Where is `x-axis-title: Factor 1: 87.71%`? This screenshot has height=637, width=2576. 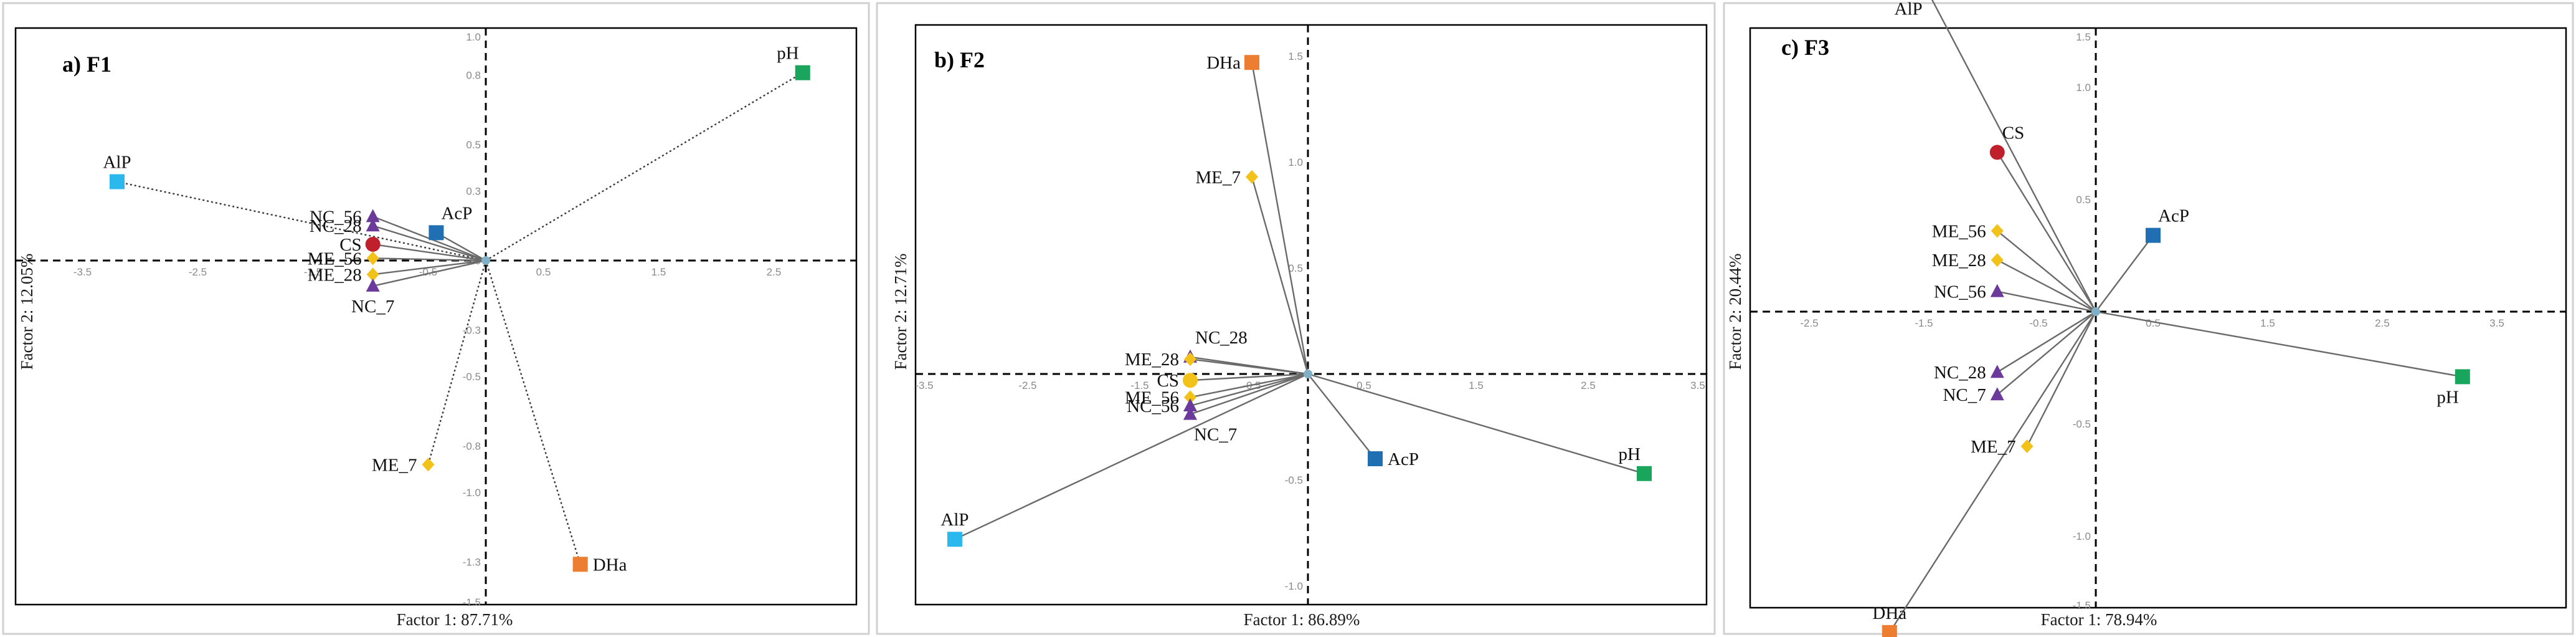
x-axis-title: Factor 1: 87.71% is located at coordinates (455, 620).